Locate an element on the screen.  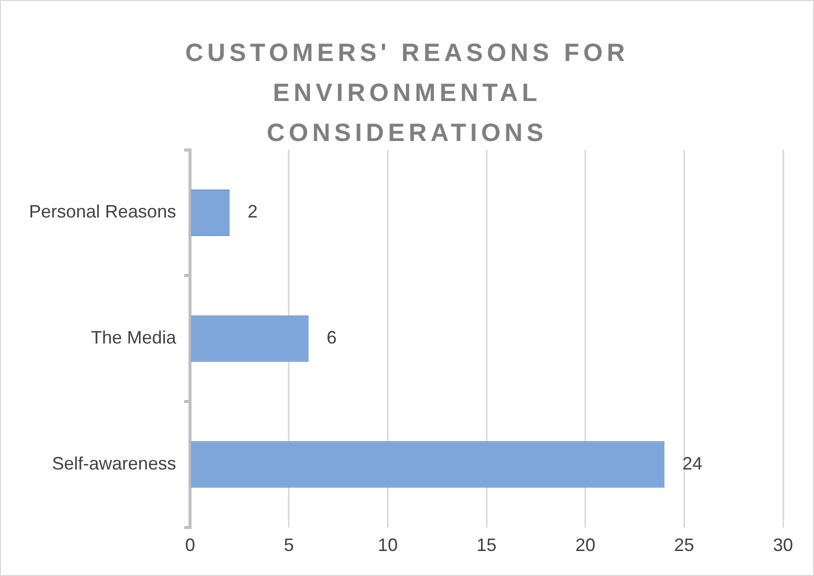
data-label: 2 is located at coordinates (253, 212).